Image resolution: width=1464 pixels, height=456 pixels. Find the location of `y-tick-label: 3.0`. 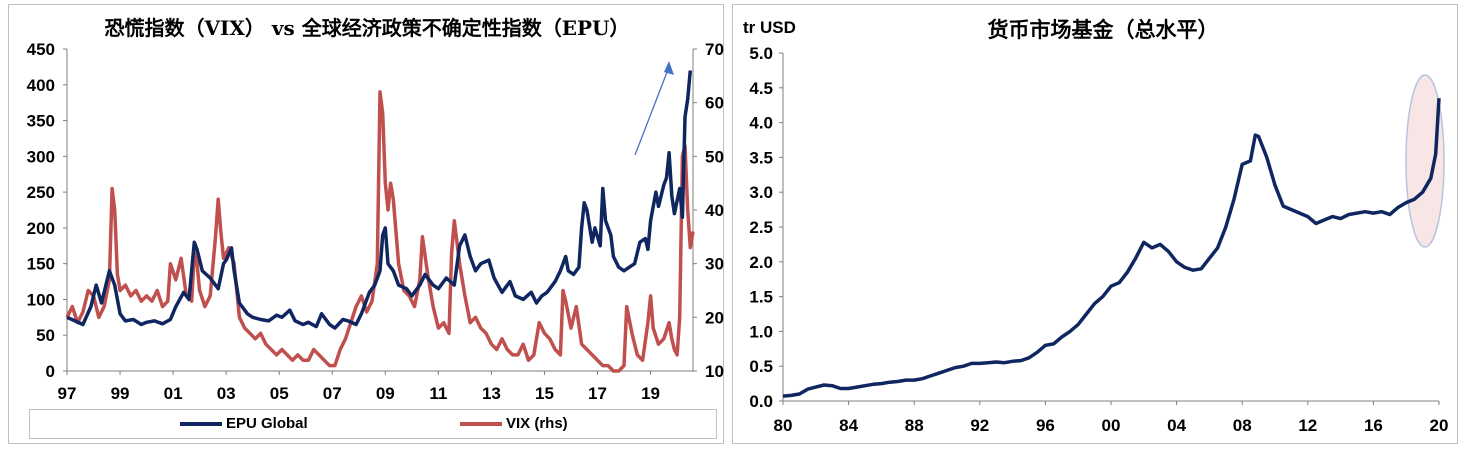

y-tick-label: 3.0 is located at coordinates (761, 192).